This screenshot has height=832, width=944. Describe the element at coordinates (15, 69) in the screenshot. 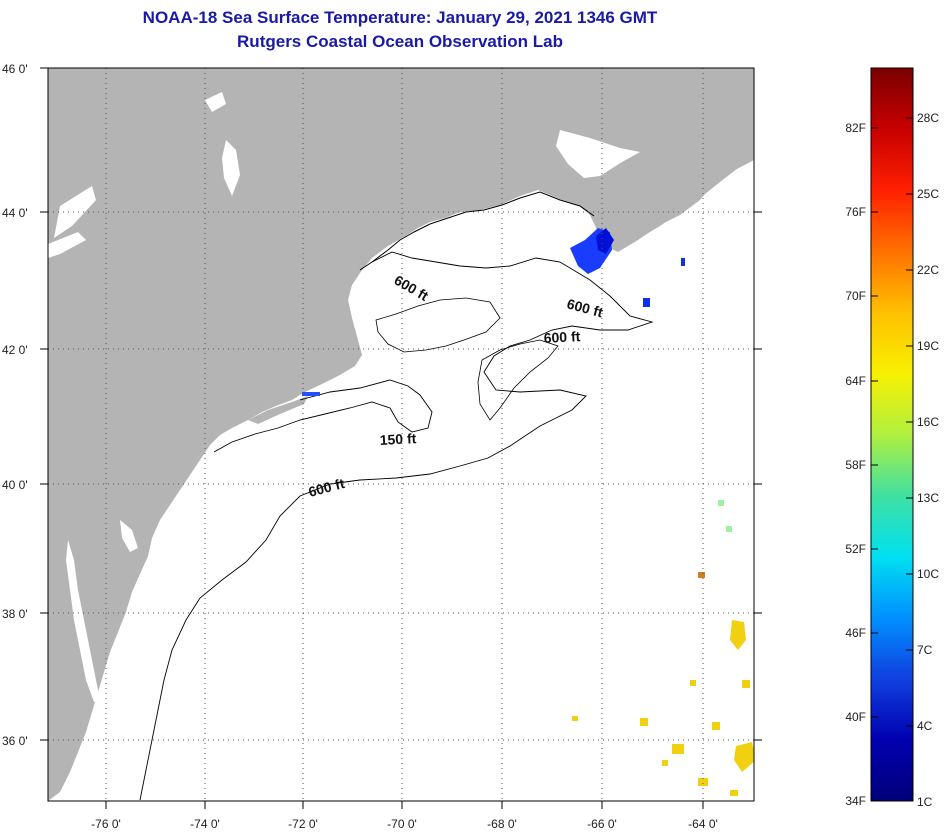

I see `lat-label: 46 0'` at that location.